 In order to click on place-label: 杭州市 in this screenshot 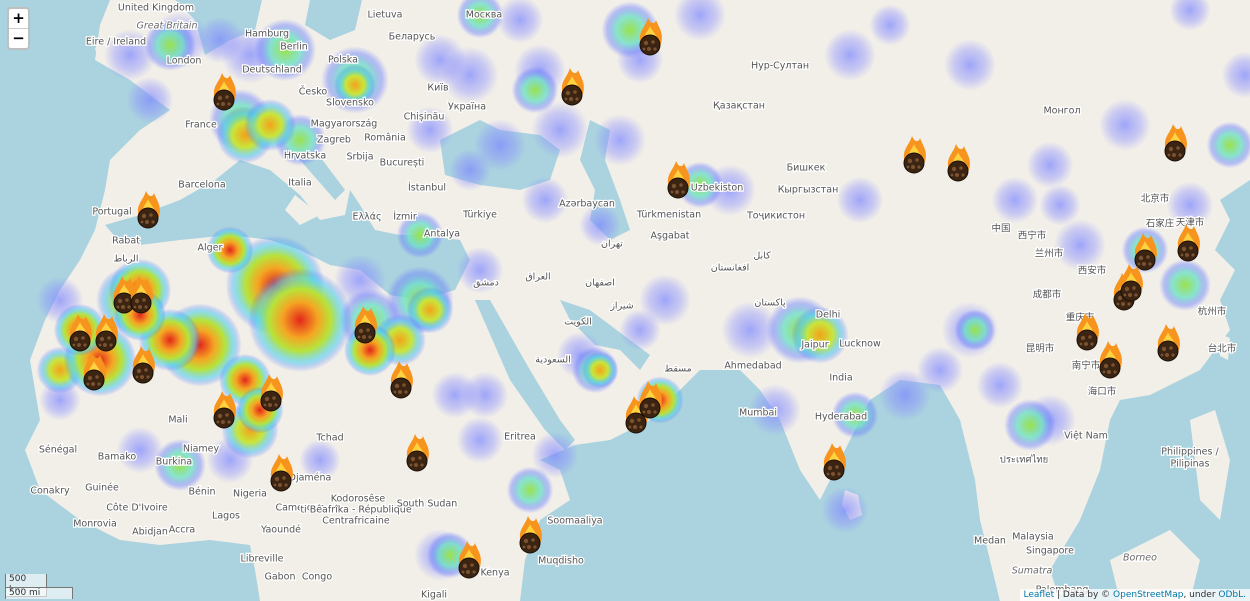, I will do `click(1212, 312)`.